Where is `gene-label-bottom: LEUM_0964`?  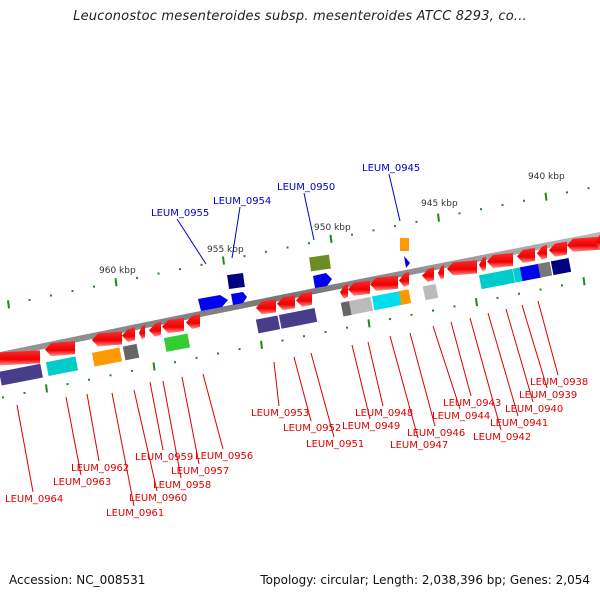
gene-label-bottom: LEUM_0964 is located at coordinates (34, 499).